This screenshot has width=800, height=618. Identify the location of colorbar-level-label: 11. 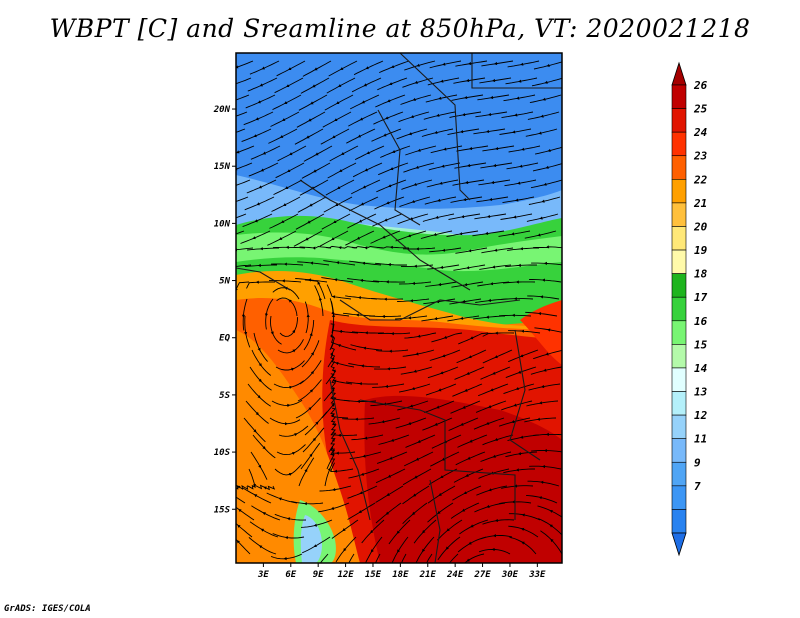
(700, 439).